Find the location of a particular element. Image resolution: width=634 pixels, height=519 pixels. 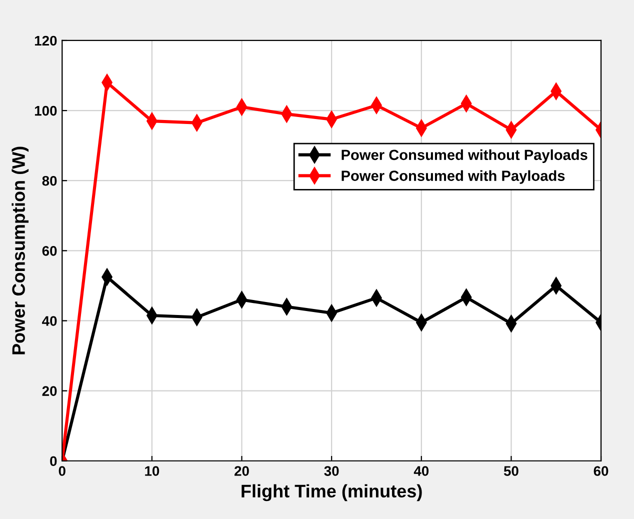

x-tick-label: 40 is located at coordinates (421, 471).